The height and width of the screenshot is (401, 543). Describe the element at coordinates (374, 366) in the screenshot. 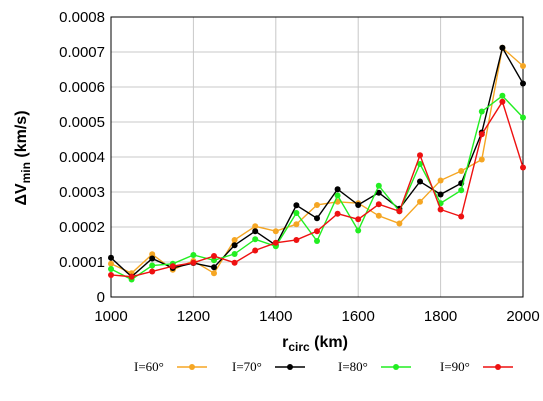

I see `legend-item: I=80°` at that location.